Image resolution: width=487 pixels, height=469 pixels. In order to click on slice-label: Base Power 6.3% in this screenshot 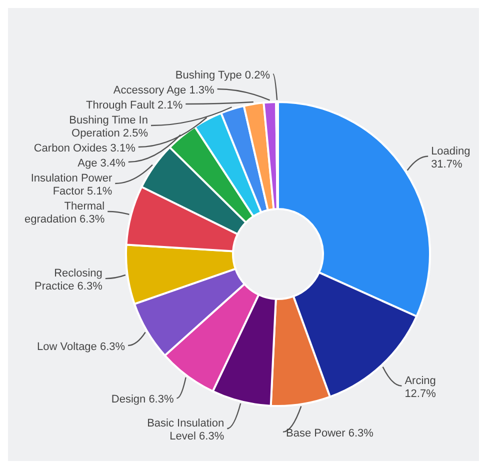, I will do `click(330, 433)`.